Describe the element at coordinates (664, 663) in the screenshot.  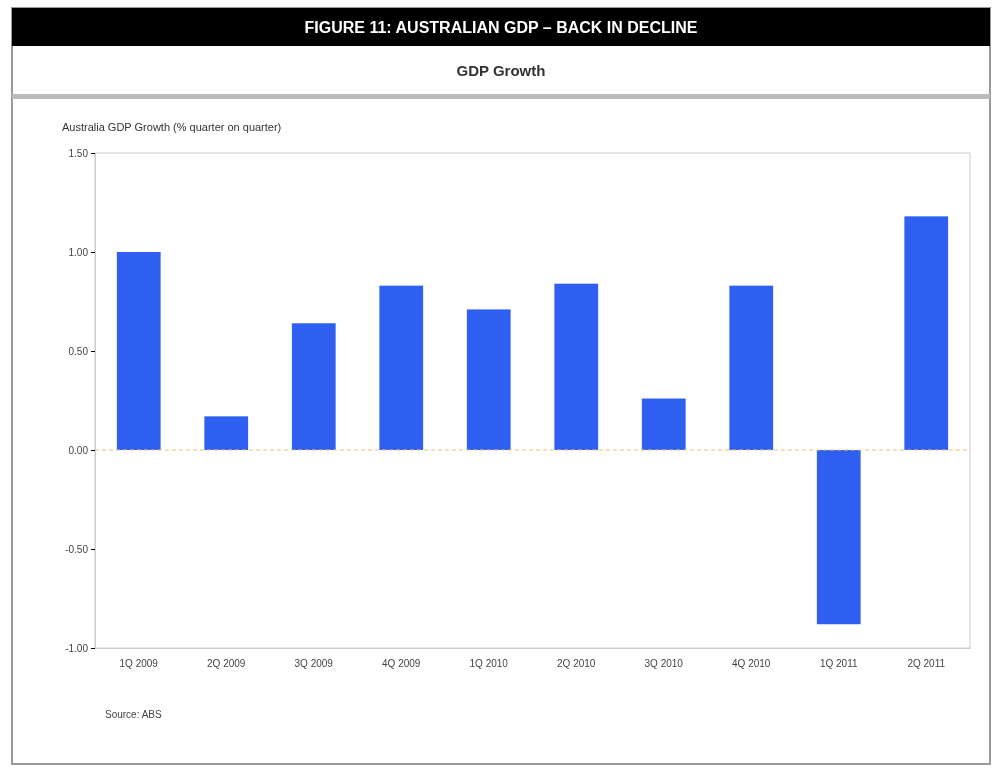
I see `x-tick-label: 3Q 2010` at that location.